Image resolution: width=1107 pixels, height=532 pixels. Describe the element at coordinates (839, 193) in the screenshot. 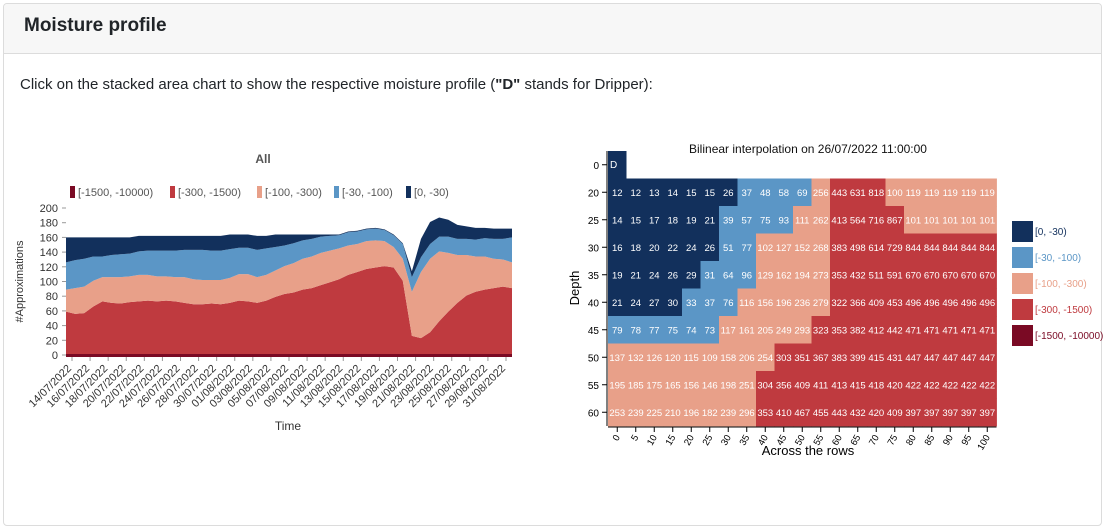

I see `heatmap-value: 443` at that location.